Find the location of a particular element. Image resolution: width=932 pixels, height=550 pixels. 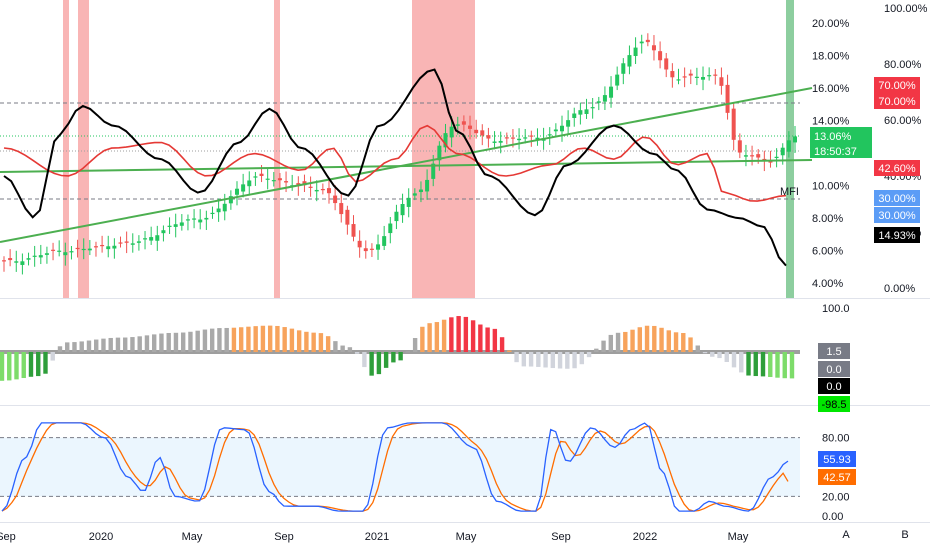

histogram-pane is located at coordinates (400, 348).